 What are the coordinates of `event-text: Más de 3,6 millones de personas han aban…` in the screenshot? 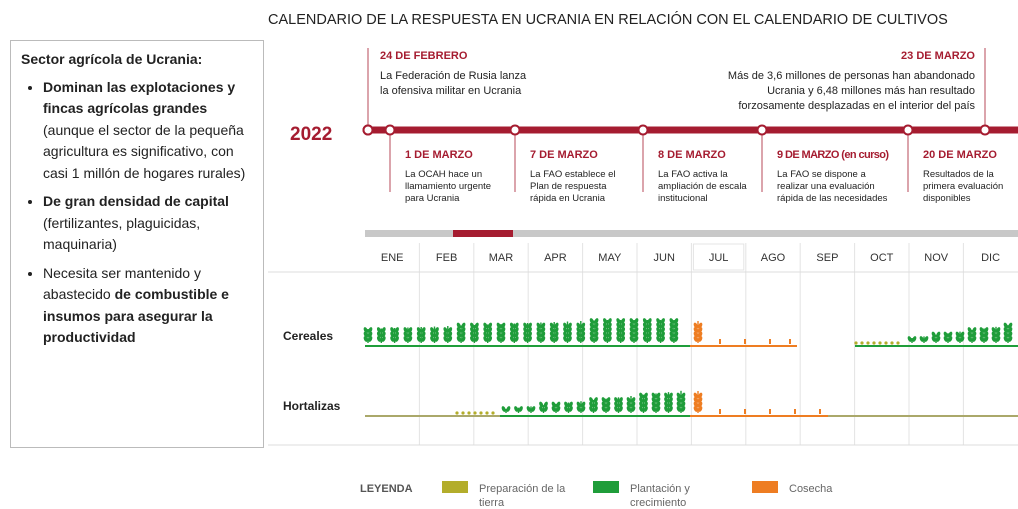 It's located at (851, 76).